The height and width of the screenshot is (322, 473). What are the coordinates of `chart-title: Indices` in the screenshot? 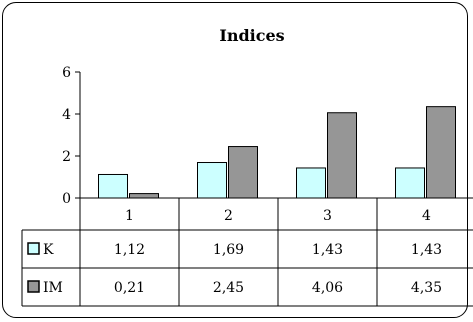 It's located at (251, 35).